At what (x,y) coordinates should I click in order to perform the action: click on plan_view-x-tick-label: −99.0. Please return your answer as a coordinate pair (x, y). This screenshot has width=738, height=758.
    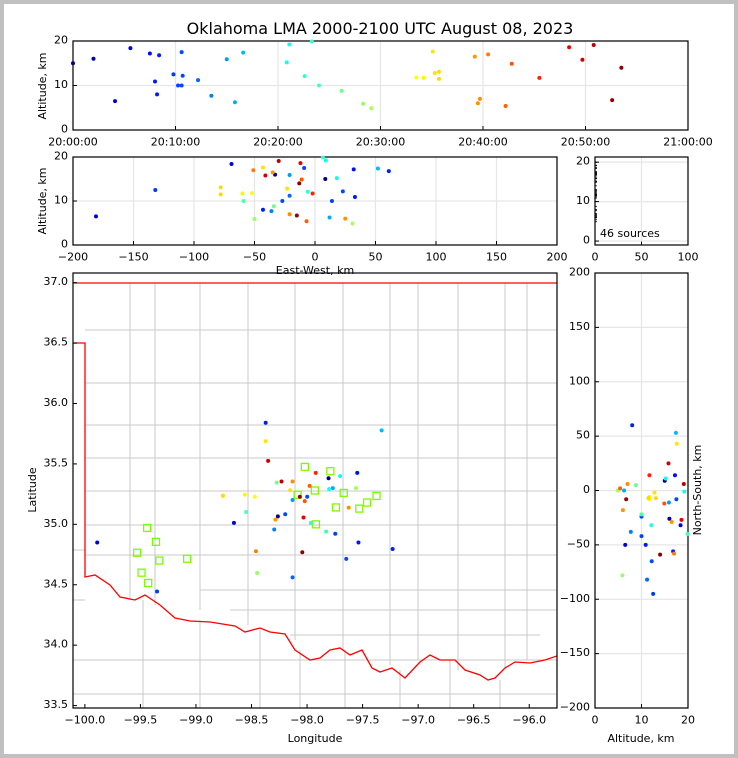
    Looking at the image, I should click on (196, 720).